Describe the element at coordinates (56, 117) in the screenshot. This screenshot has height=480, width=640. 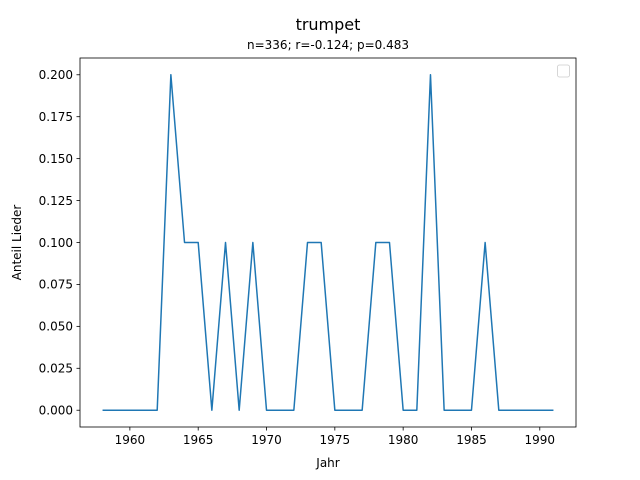
I see `y-tick-label: 0.175` at that location.